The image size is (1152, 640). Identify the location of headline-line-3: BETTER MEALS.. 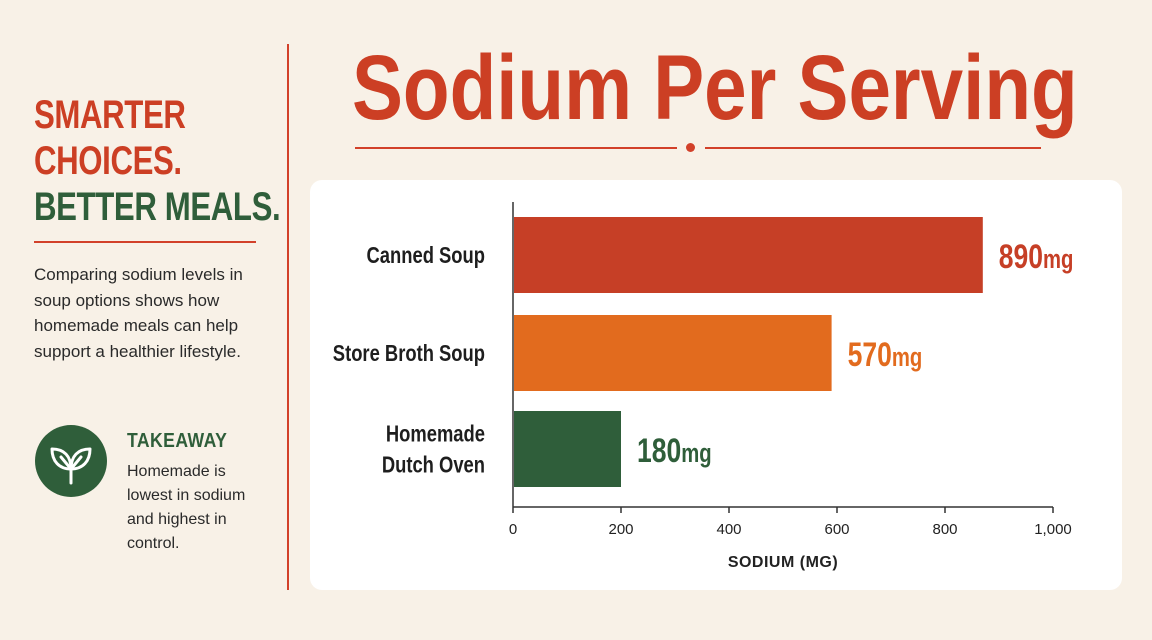
(157, 207).